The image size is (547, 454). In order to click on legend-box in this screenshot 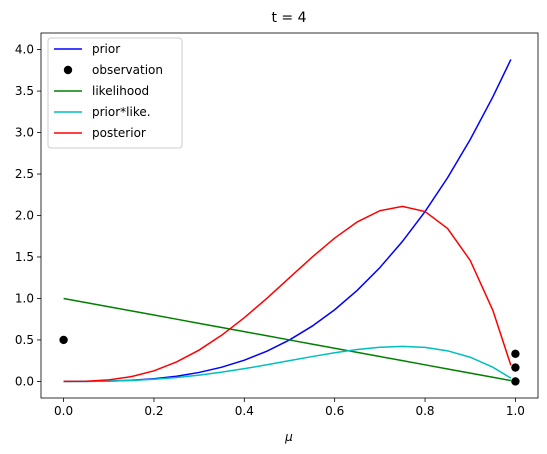, I will do `click(115, 93)`.